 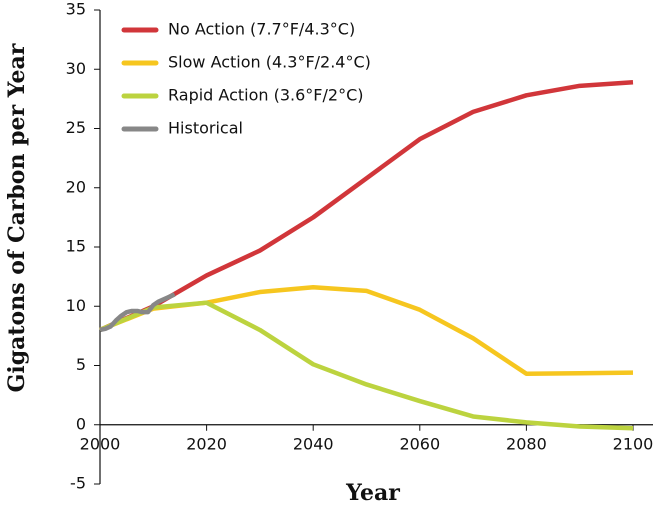 I want to click on x-tick-label: 2060, so click(x=419, y=443).